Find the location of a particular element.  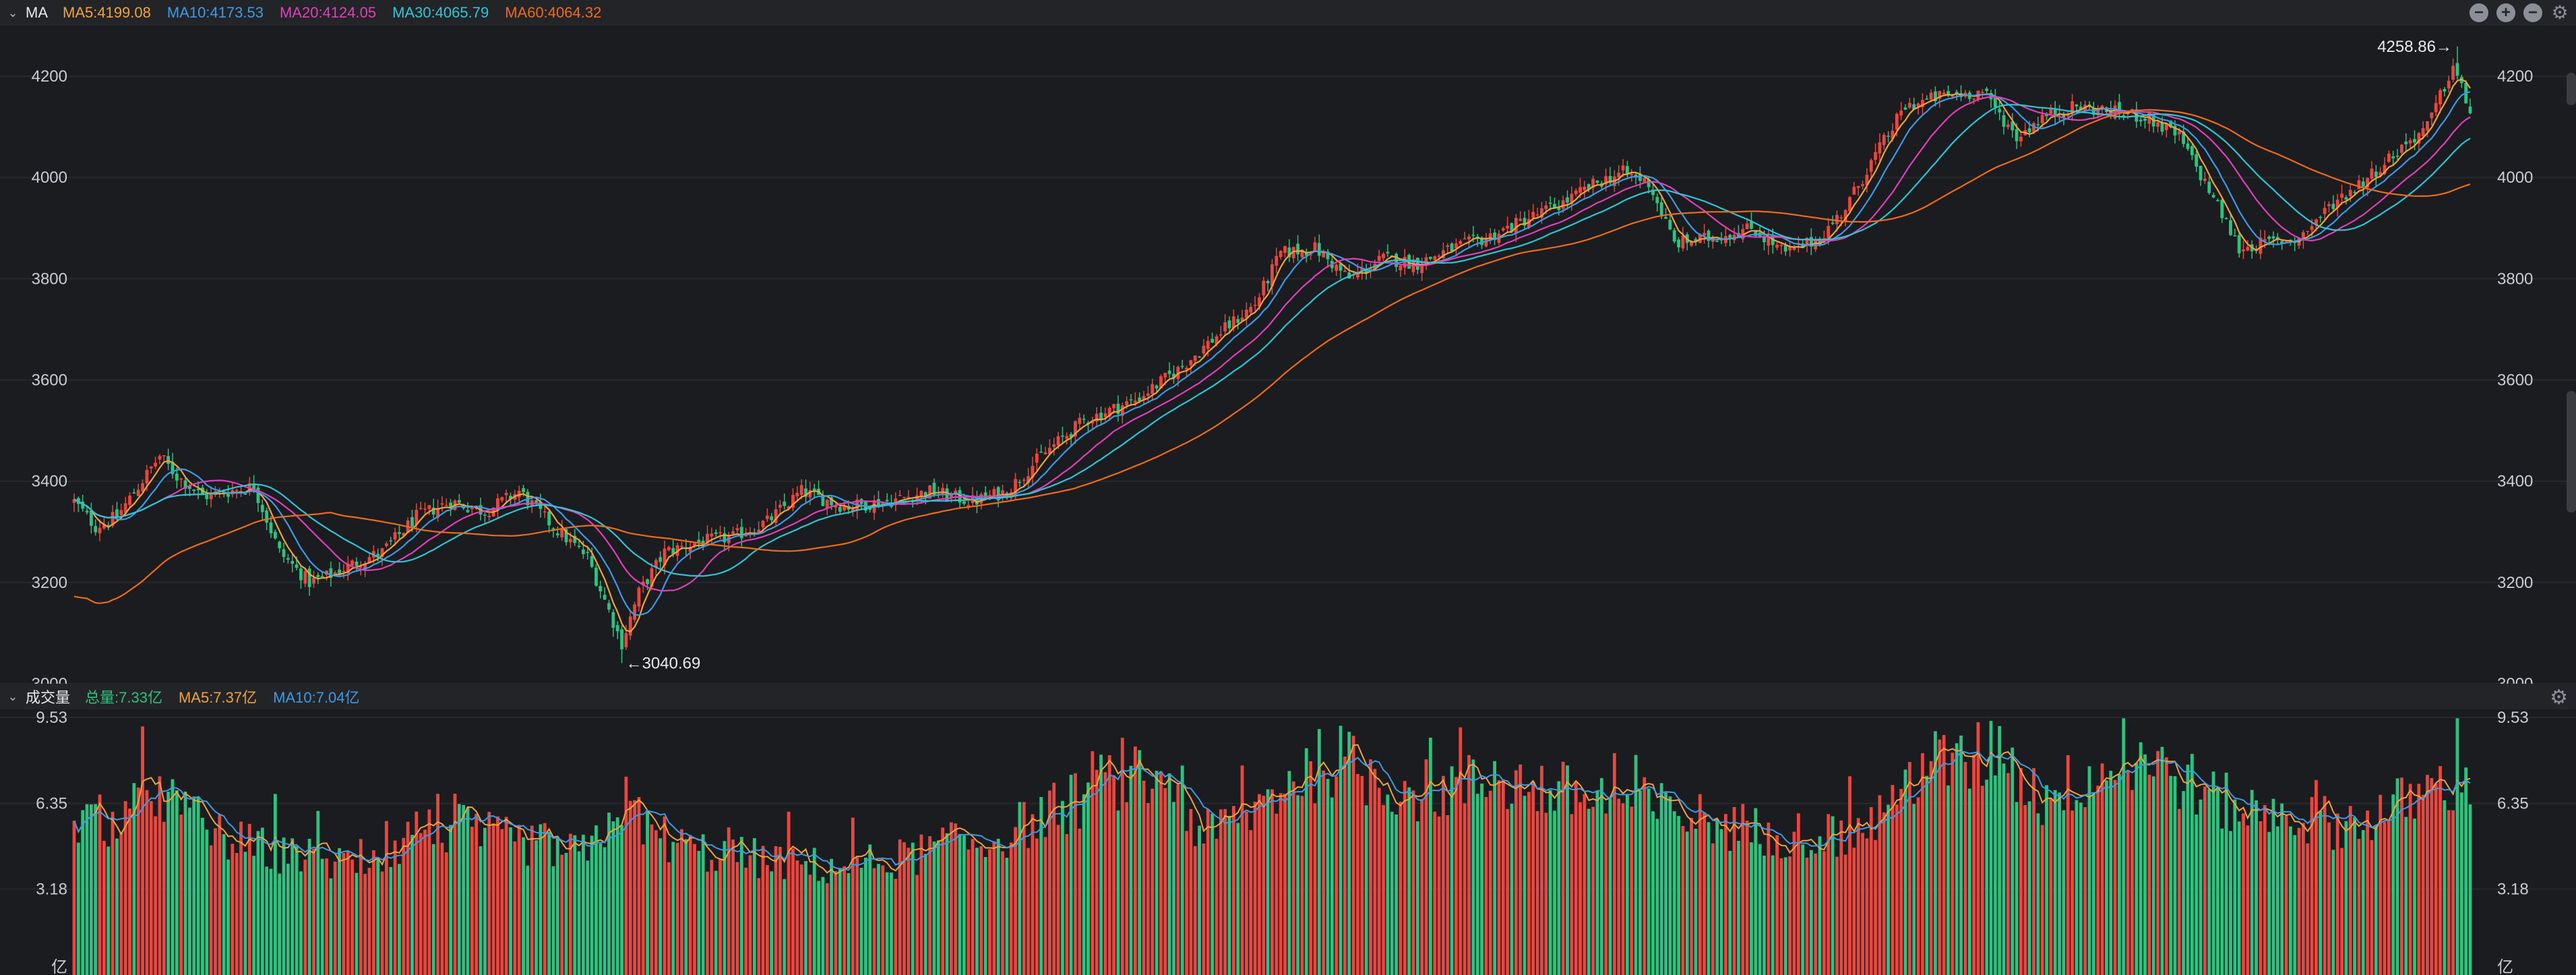

y-tick-label-right: 4000 is located at coordinates (2515, 178).